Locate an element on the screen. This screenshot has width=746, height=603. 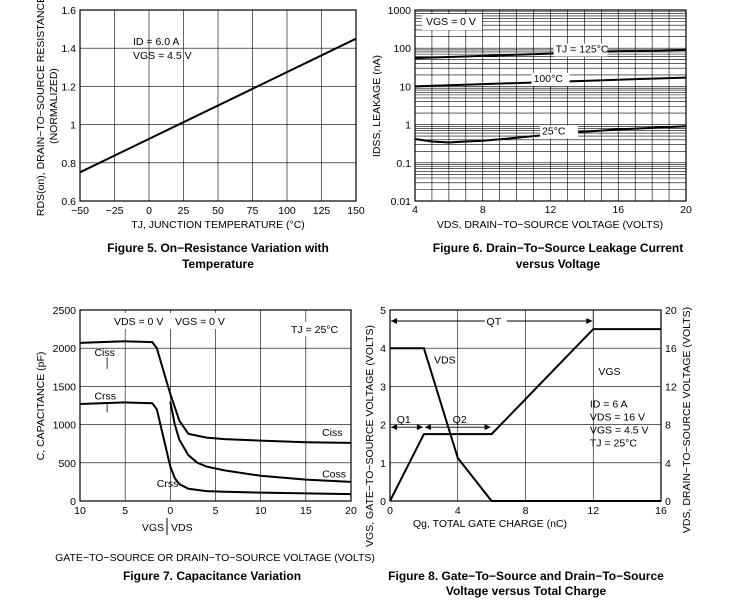
y-axis-label-left: VGS, GATE−TO−SOURCE VOLTAGE (VOLTS) is located at coordinates (370, 436).